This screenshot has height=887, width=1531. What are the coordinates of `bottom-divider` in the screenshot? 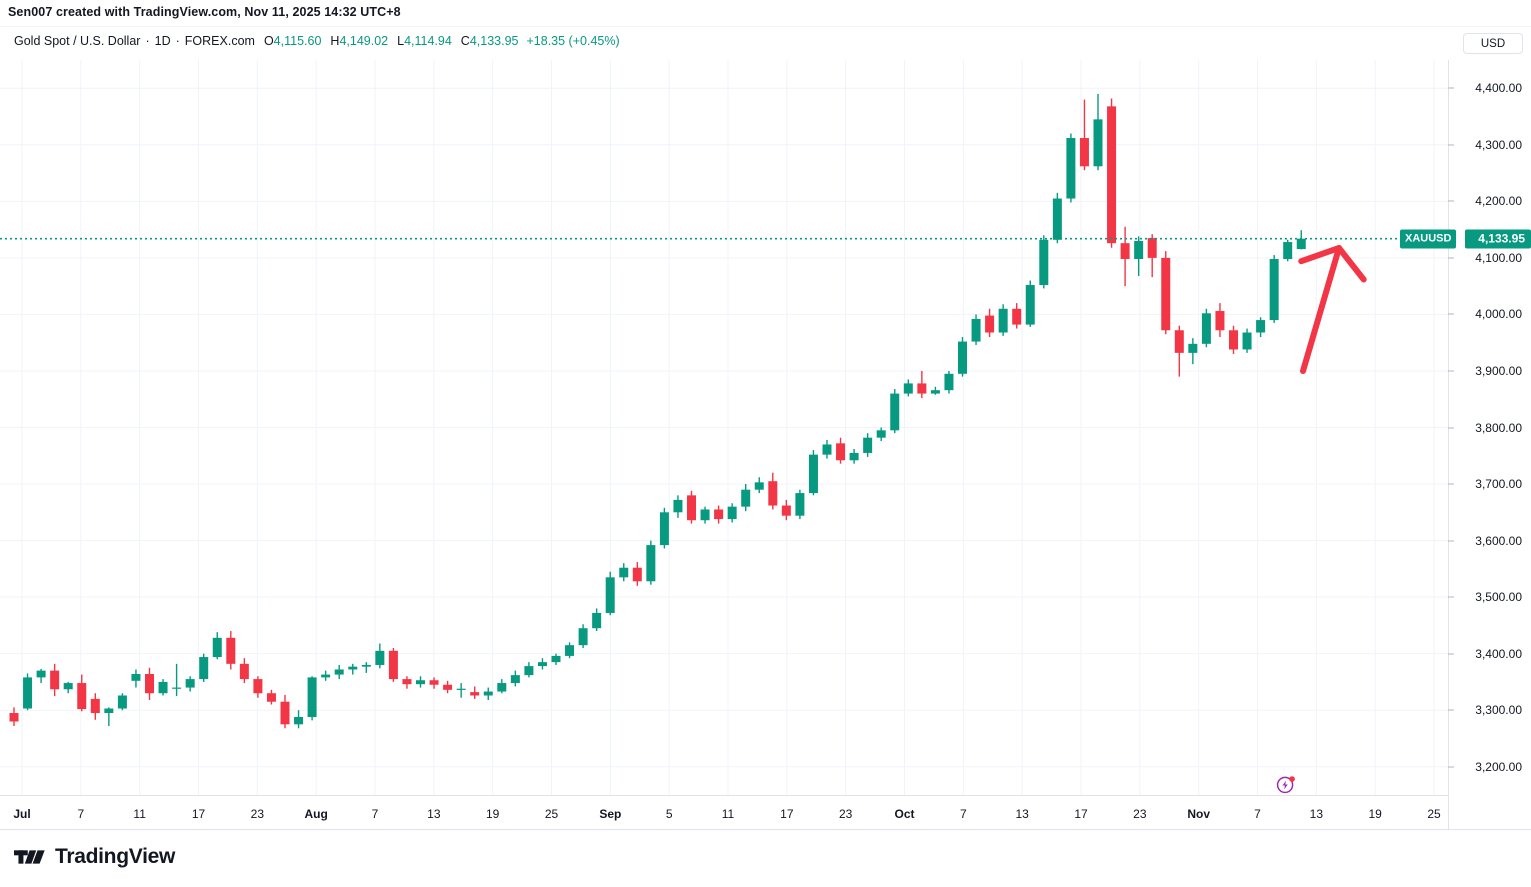 It's located at (765, 829).